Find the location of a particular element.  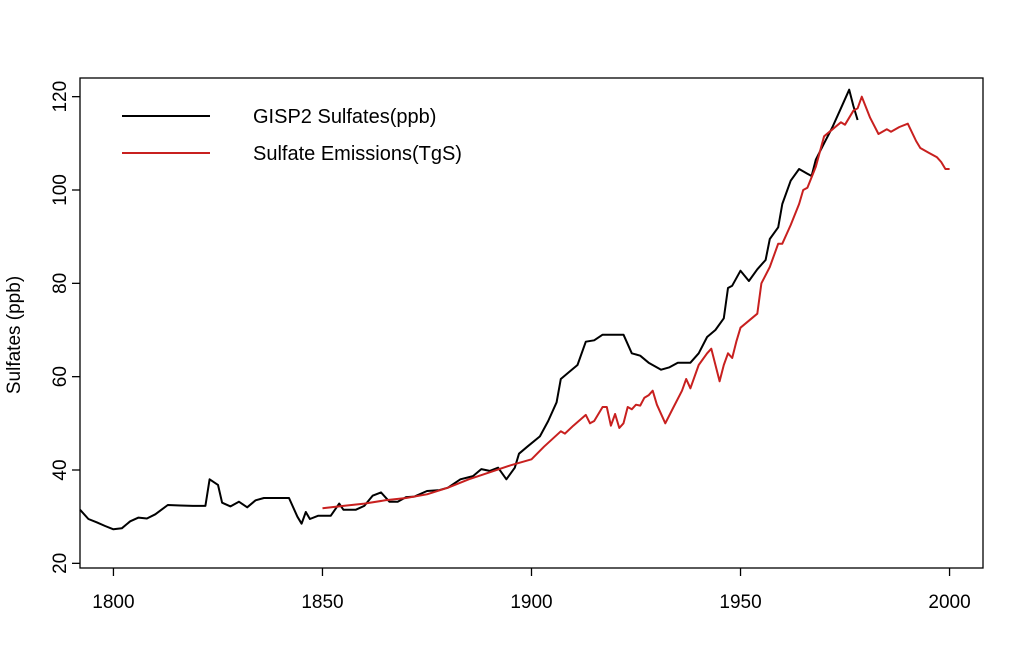

x-tick-label: 1900 is located at coordinates (531, 602).